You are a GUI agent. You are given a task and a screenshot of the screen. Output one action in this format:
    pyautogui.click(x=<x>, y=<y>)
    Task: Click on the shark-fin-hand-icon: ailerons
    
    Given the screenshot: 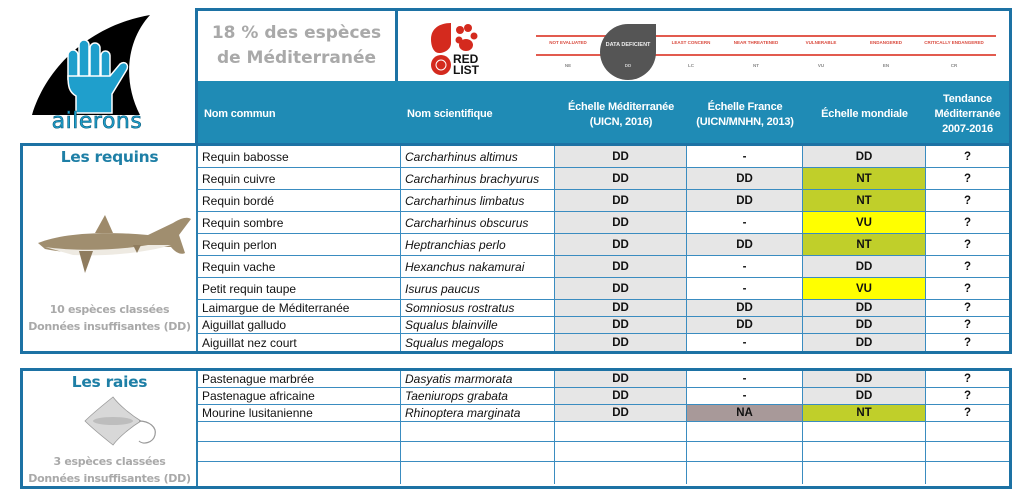 What is the action you would take?
    pyautogui.click(x=91, y=74)
    